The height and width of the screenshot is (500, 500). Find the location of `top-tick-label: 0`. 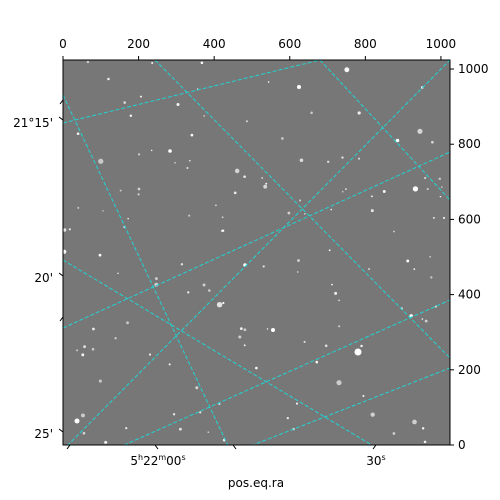

top-tick-label: 0 is located at coordinates (63, 44).